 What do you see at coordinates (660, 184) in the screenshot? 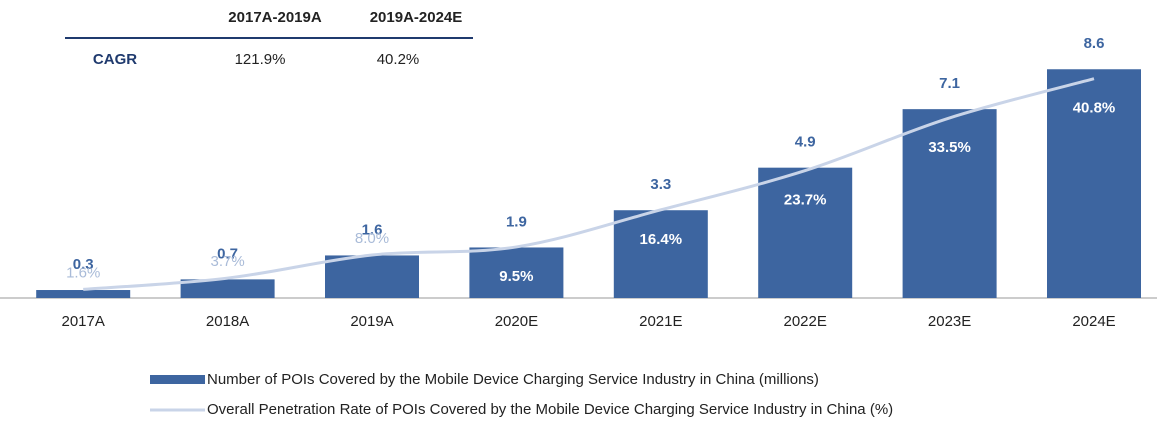
I see `bar-value-label: 3.3` at bounding box center [660, 184].